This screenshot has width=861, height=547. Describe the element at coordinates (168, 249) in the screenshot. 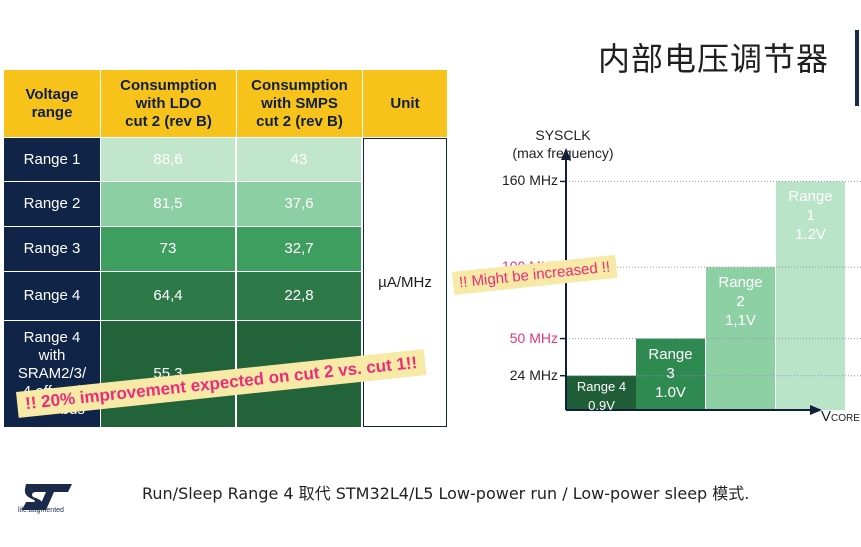

I see `cell-ldo-range-3: 73` at that location.